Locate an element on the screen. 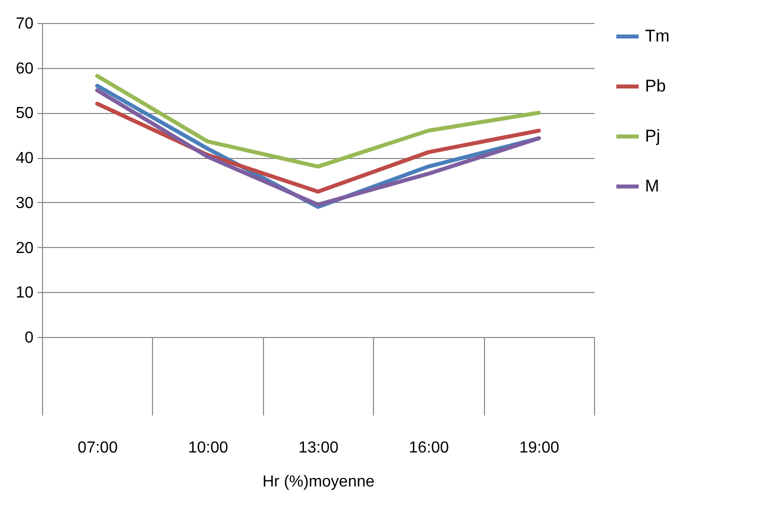 Image resolution: width=771 pixels, height=520 pixels. y-tick-label: 70 is located at coordinates (25, 24).